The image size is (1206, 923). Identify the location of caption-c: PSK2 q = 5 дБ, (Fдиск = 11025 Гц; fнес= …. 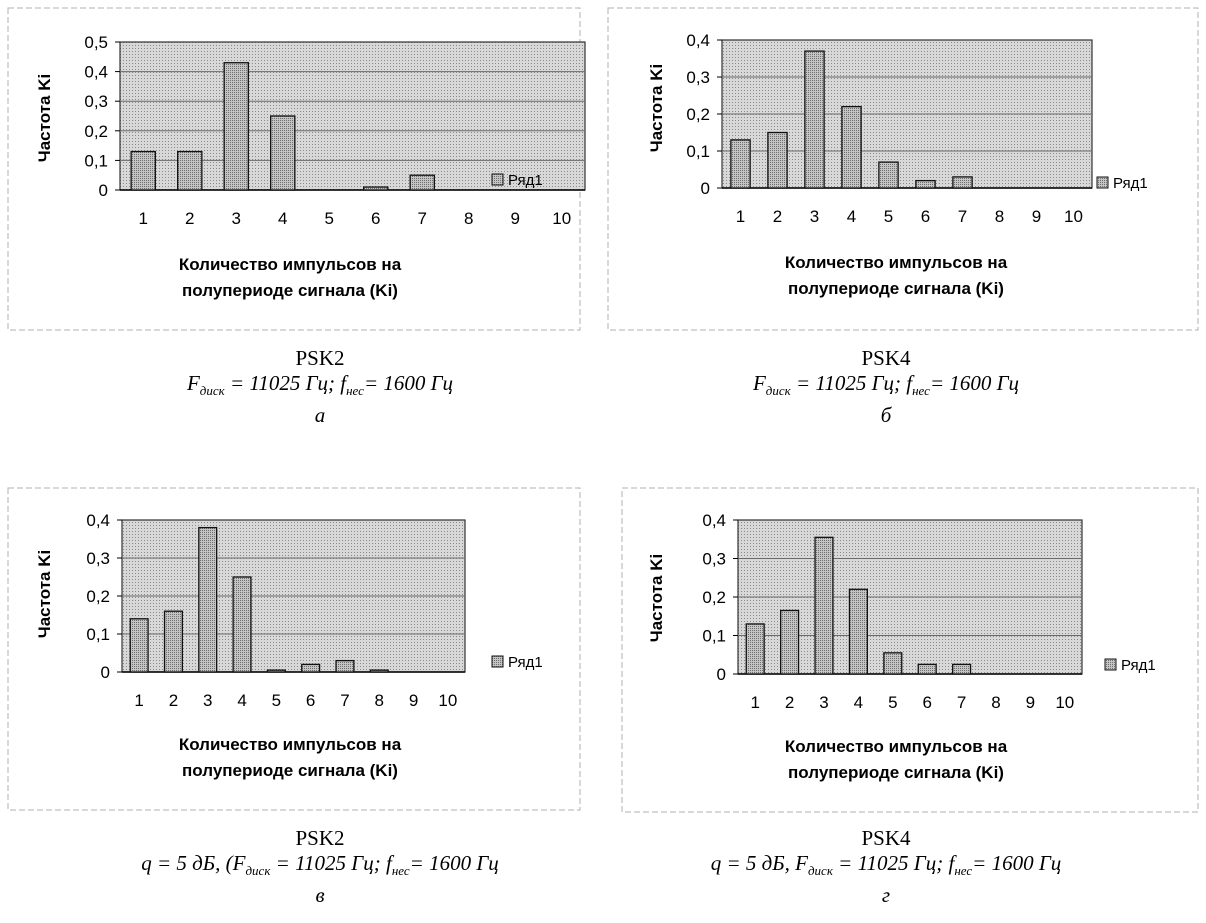
(320, 867).